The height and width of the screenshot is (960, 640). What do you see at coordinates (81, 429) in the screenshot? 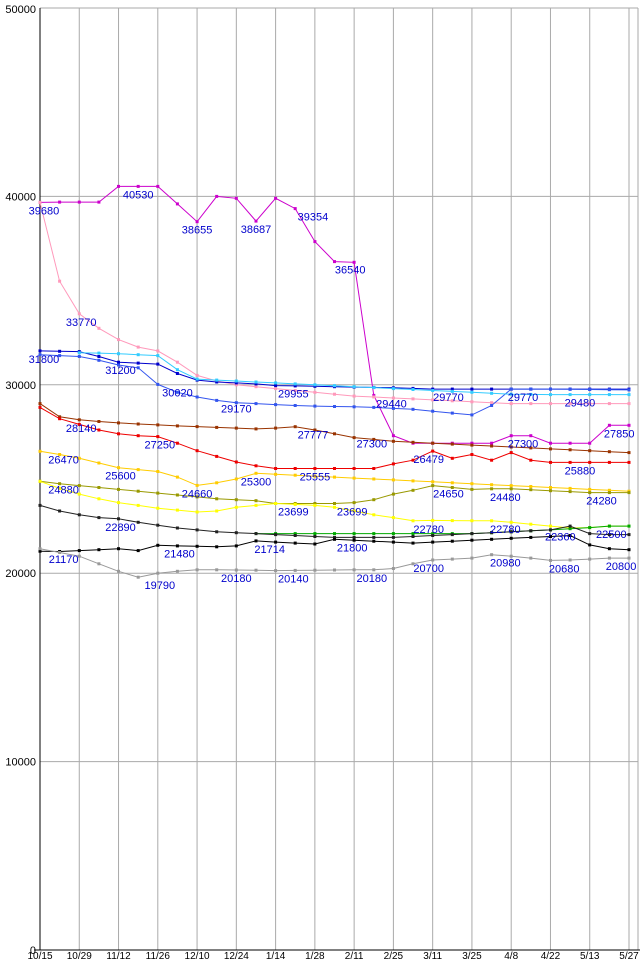
I see `value-label: 28140` at bounding box center [81, 429].